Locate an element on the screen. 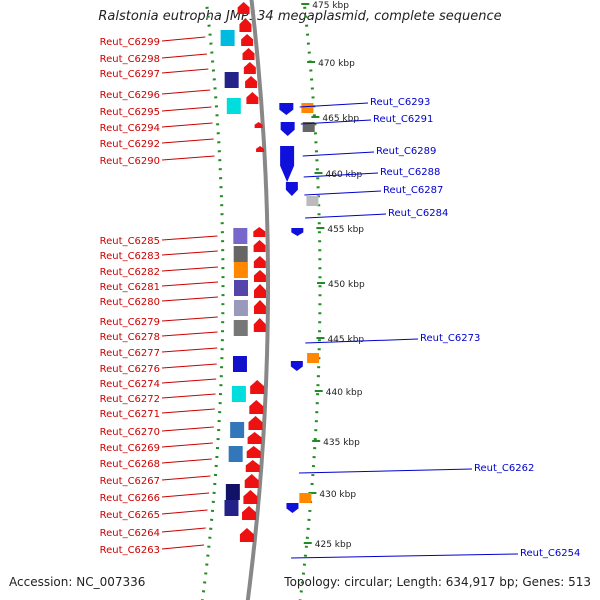 This screenshot has height=600, width=600. gc-ring-inner is located at coordinates (212, 300).